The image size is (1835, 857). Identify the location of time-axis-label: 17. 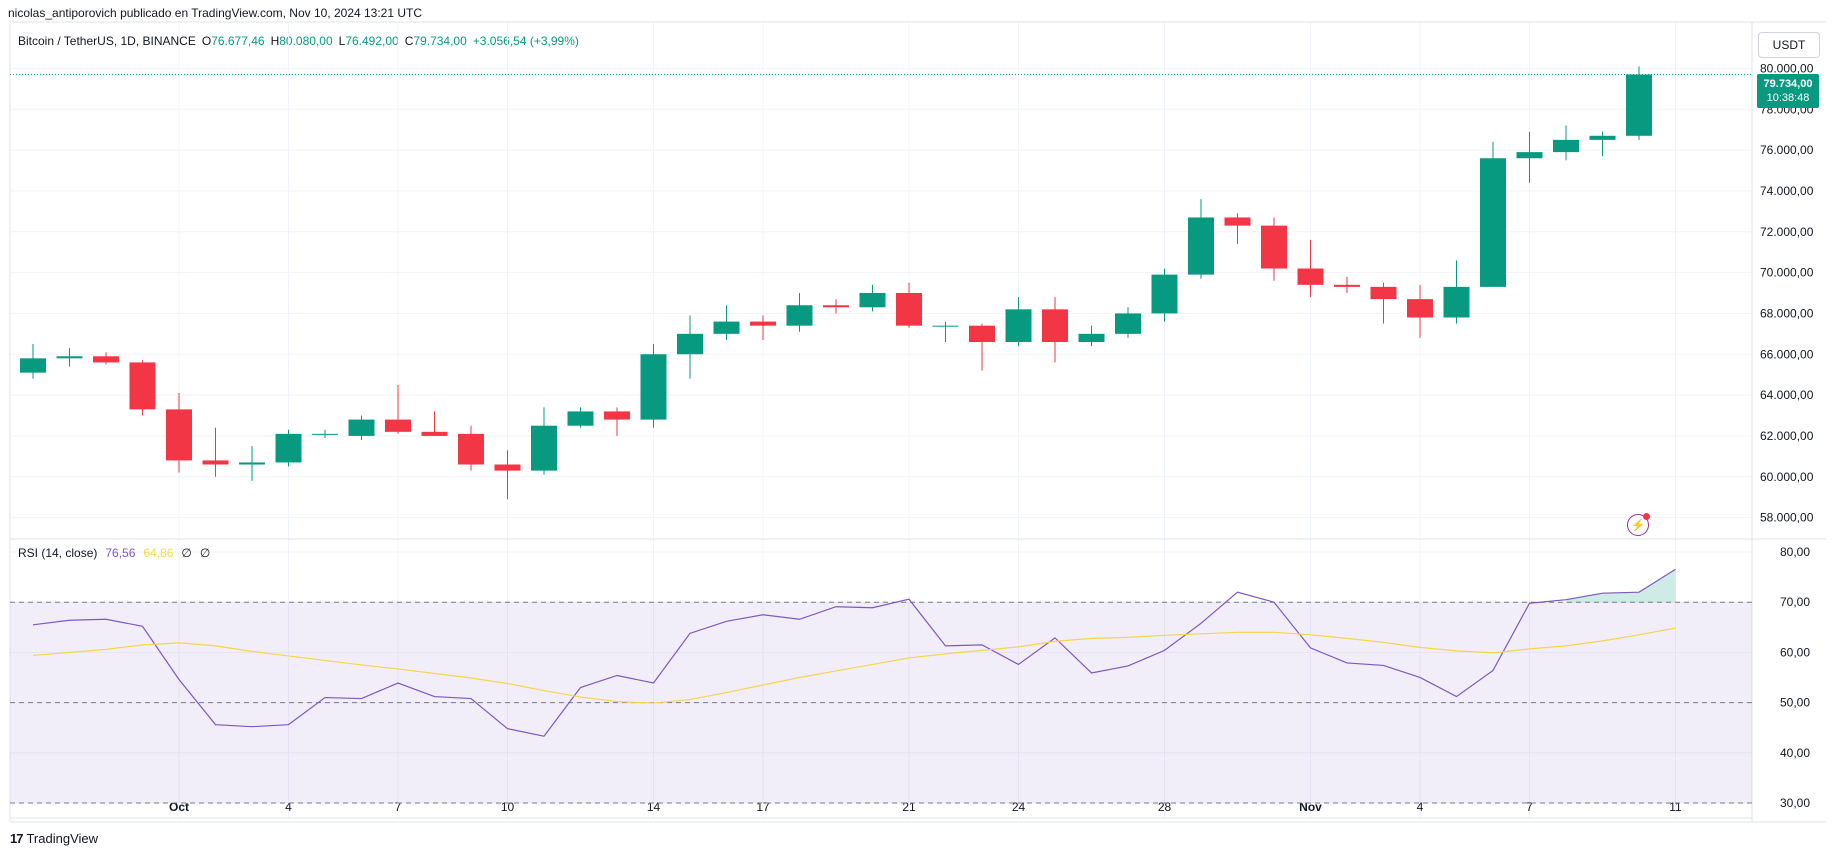
(763, 807).